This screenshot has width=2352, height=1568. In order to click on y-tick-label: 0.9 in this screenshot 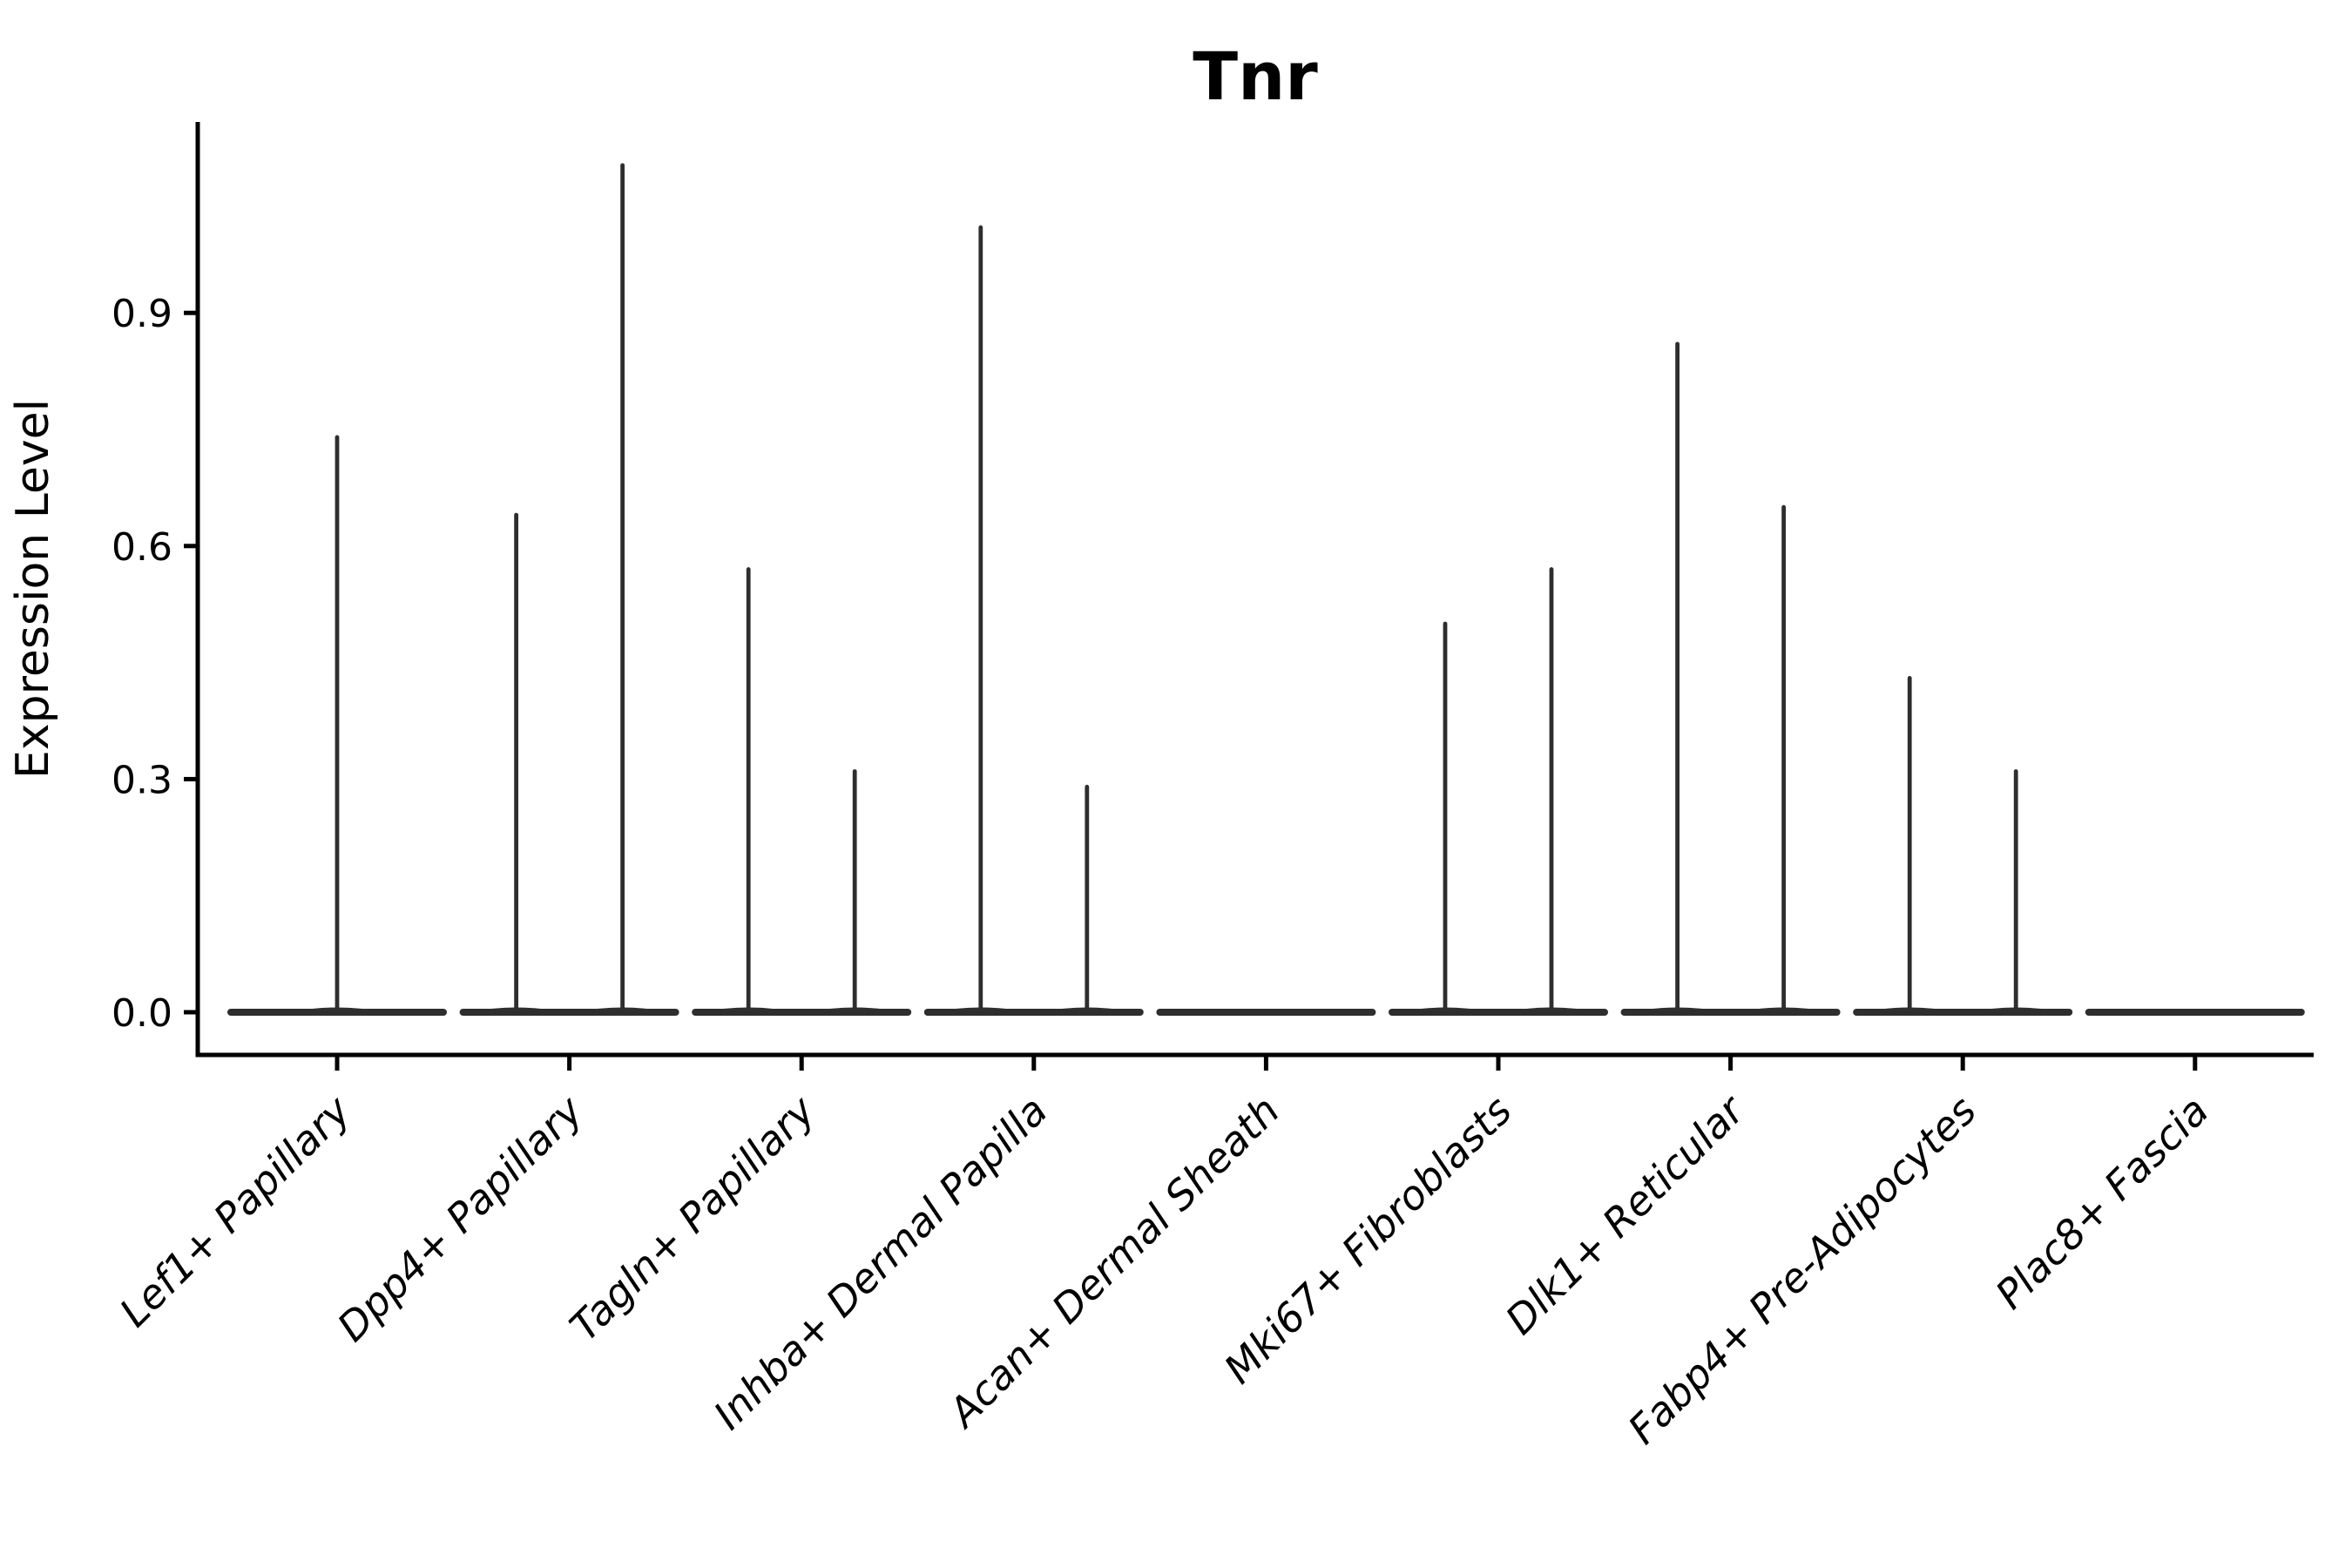, I will do `click(142, 314)`.